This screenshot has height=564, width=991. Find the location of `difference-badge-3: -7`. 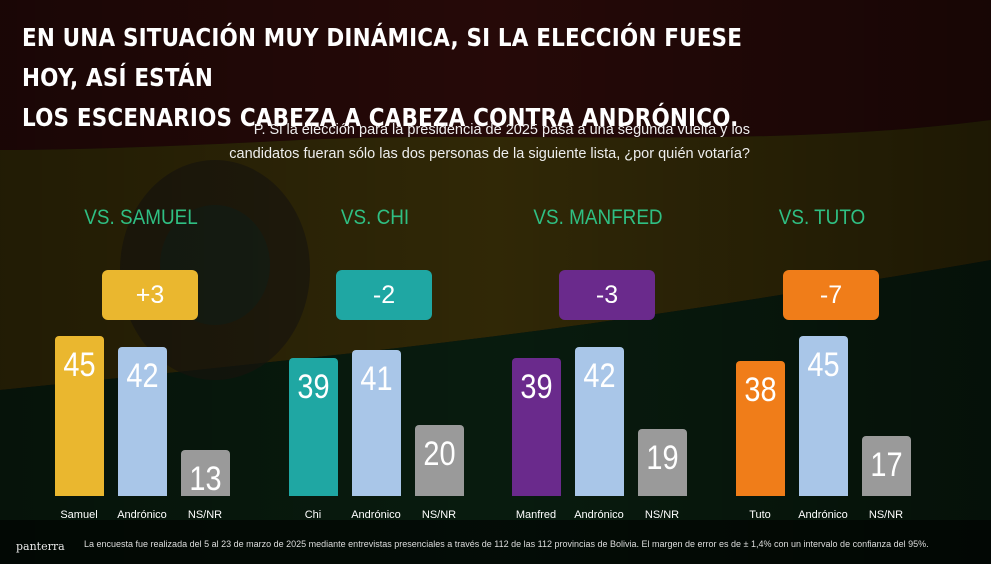

difference-badge-3: -7 is located at coordinates (831, 295).